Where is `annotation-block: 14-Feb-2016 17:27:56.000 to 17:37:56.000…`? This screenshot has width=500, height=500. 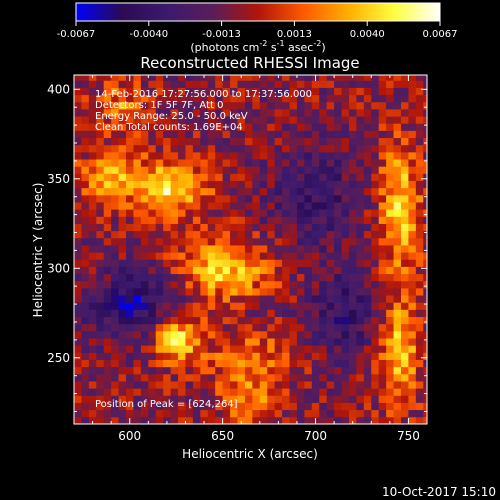 annotation-block: 14-Feb-2016 17:27:56.000 to 17:37:56.000… is located at coordinates (203, 111).